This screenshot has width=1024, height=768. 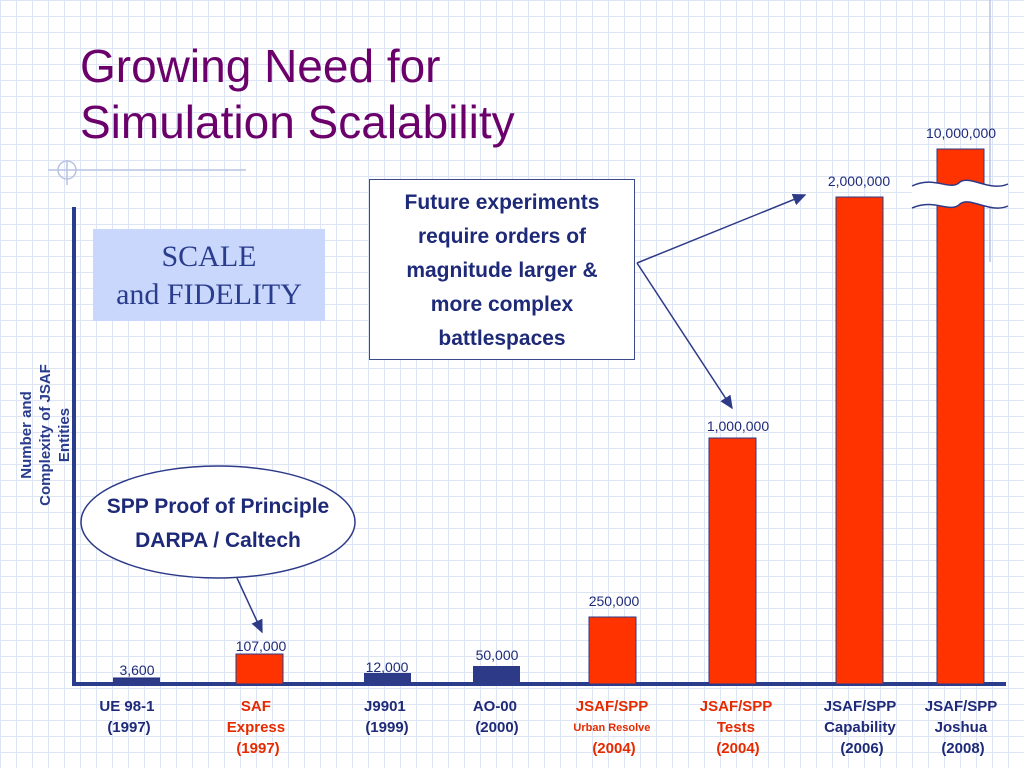 I want to click on value-label-tests: 1,000,000, so click(x=738, y=426).